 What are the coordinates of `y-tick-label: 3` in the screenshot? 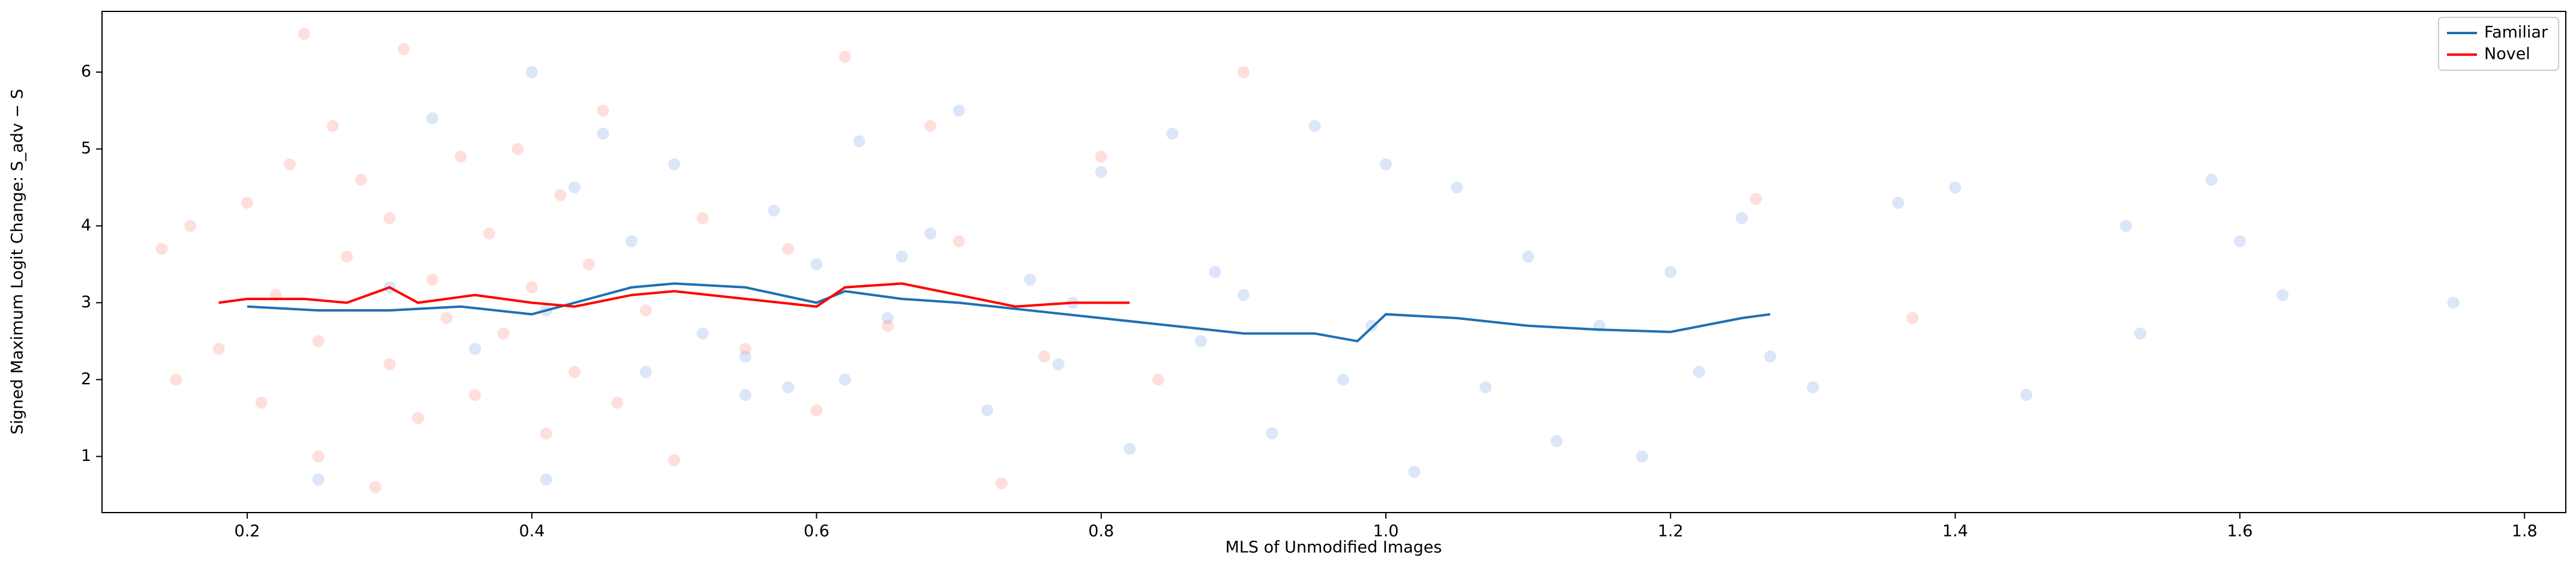 It's located at (86, 303).